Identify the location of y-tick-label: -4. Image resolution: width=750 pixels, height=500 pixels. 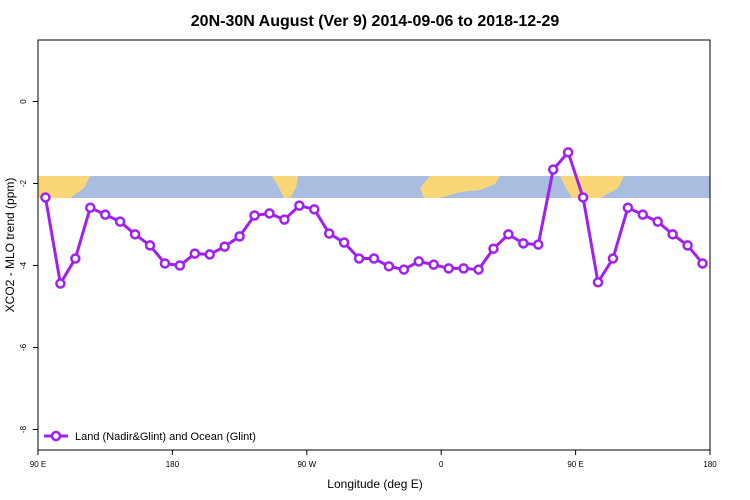
(23, 265).